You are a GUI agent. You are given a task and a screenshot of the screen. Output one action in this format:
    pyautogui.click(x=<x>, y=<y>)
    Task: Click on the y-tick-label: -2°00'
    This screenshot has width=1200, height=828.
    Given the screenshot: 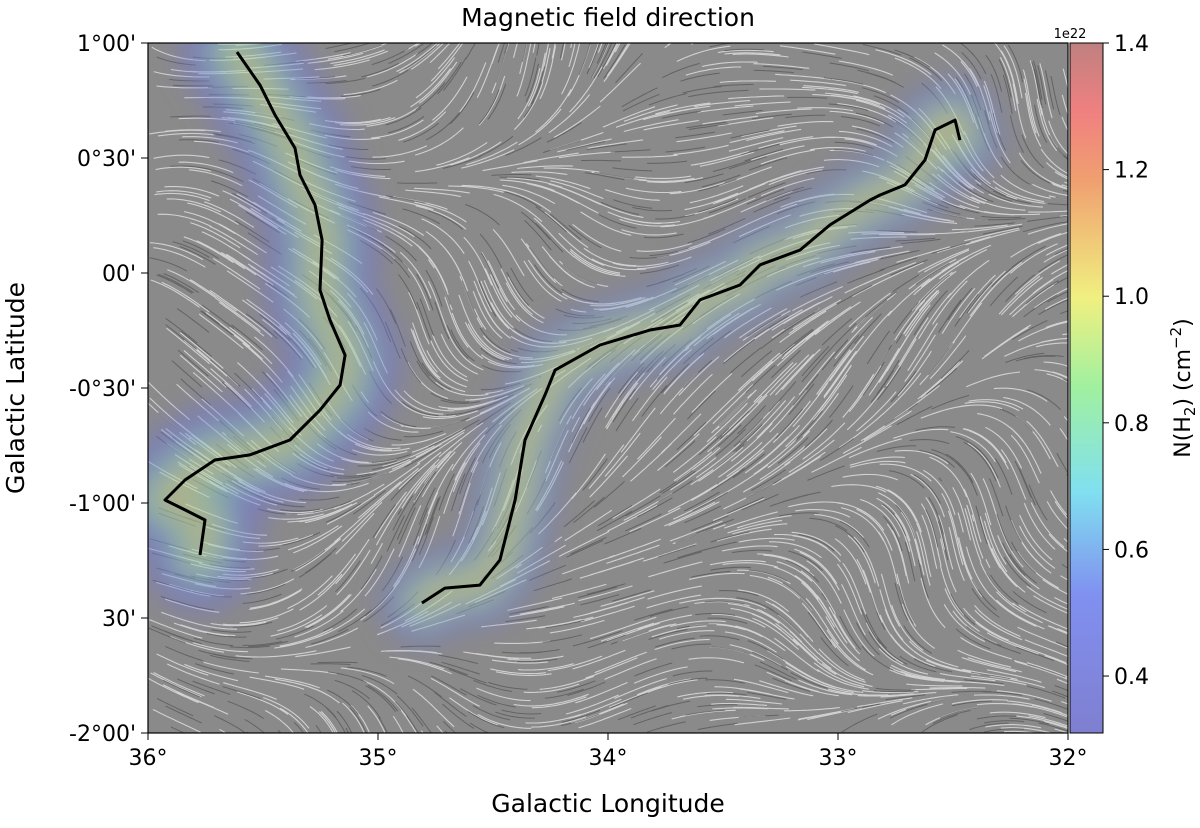 What is the action you would take?
    pyautogui.click(x=102, y=734)
    